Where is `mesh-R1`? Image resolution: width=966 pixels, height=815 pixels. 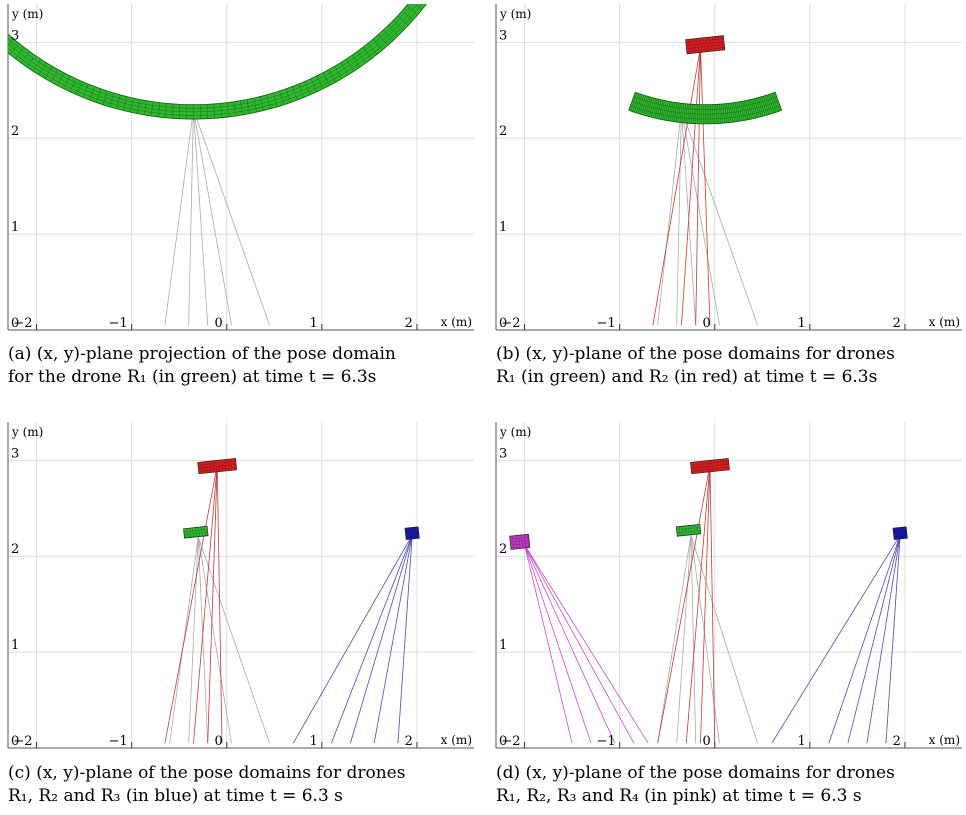 mesh-R1 is located at coordinates (705, 108).